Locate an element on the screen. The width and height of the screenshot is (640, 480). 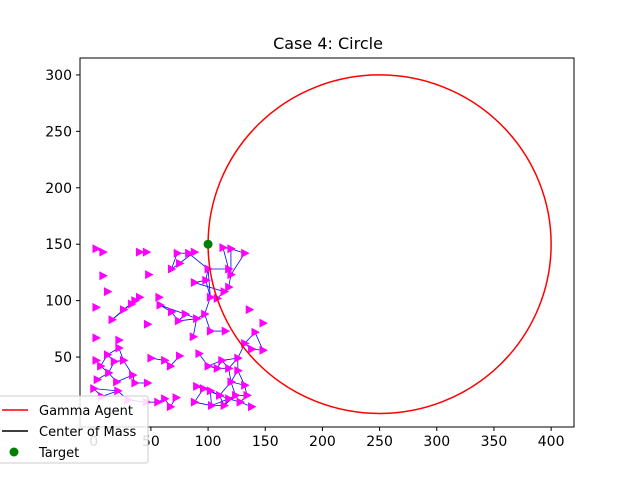
y-tick-label: 150 is located at coordinates (58, 245).